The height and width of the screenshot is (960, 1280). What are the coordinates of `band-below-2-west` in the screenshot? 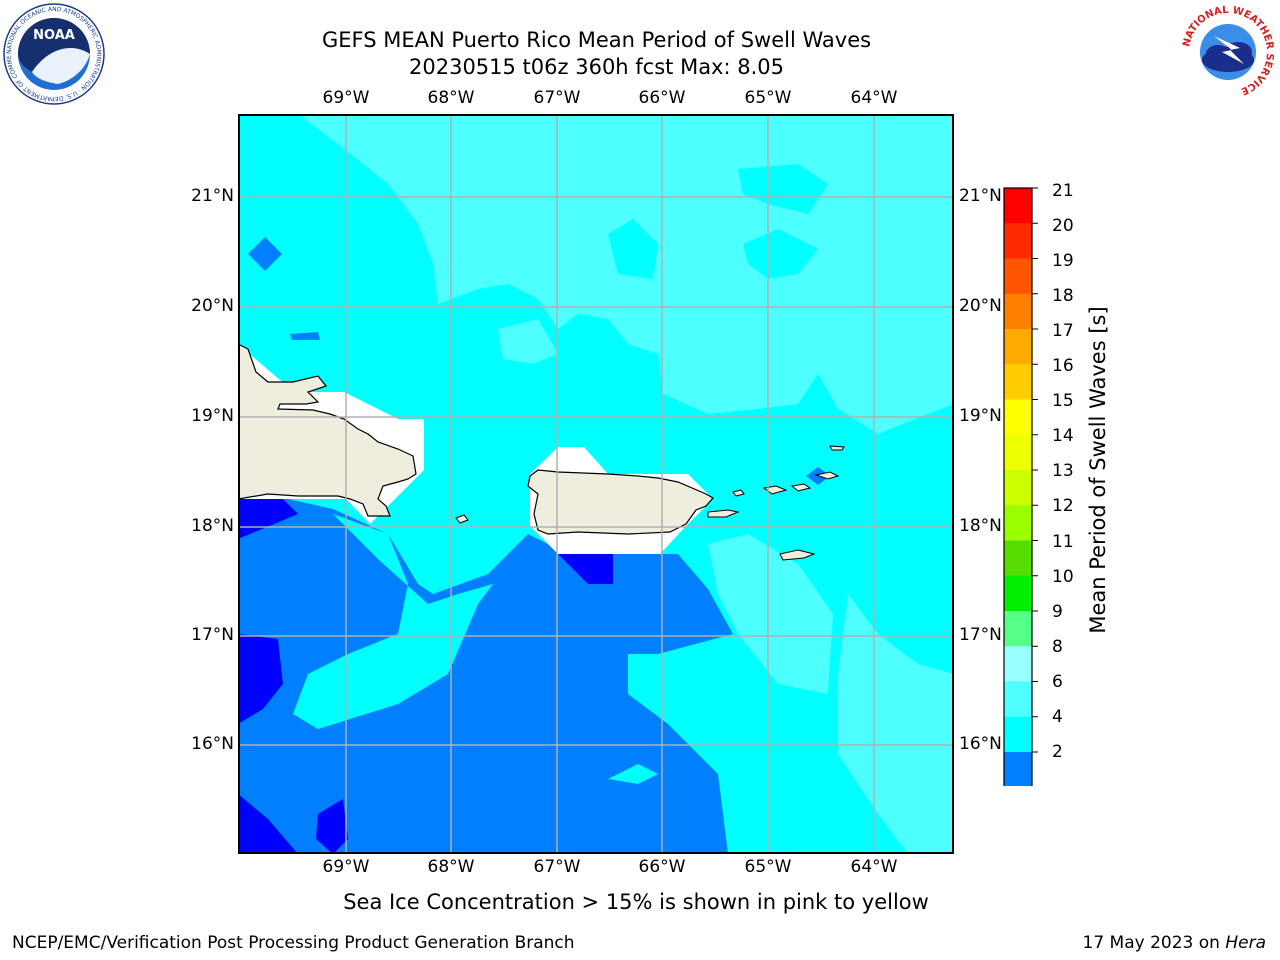 It's located at (260, 679).